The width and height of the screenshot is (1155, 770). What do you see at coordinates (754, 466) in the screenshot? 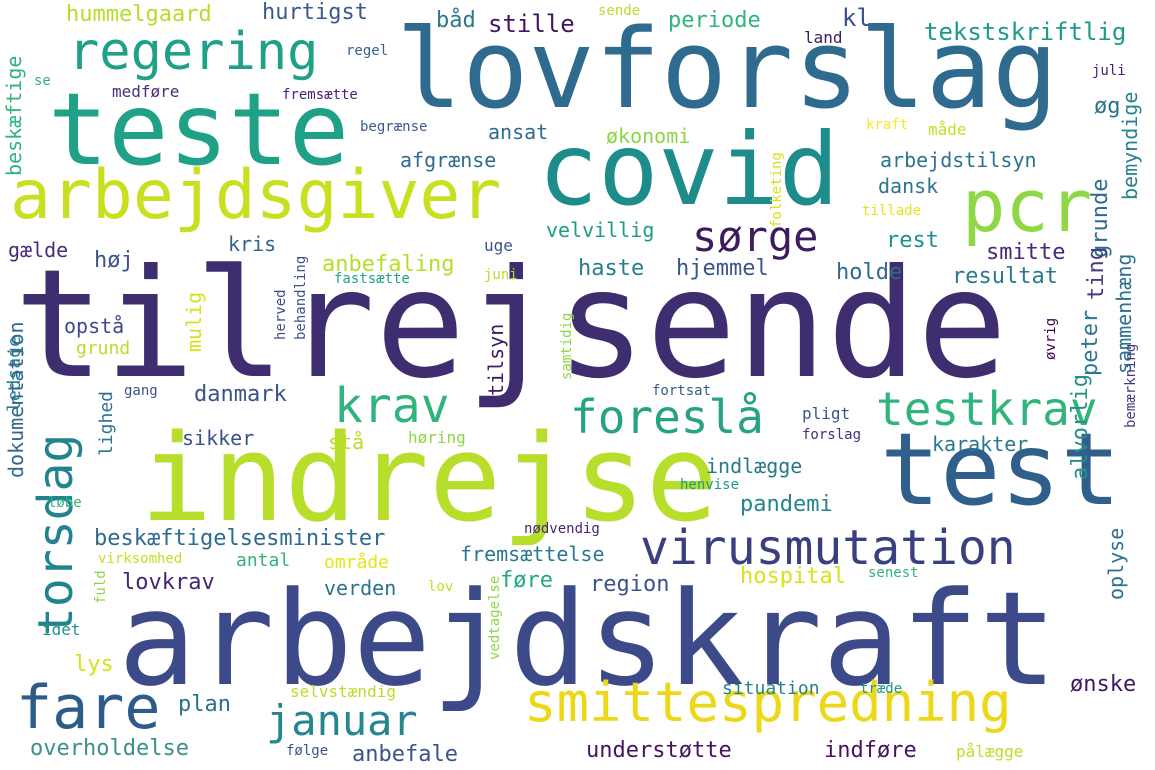
I see `word: indlægge` at bounding box center [754, 466].